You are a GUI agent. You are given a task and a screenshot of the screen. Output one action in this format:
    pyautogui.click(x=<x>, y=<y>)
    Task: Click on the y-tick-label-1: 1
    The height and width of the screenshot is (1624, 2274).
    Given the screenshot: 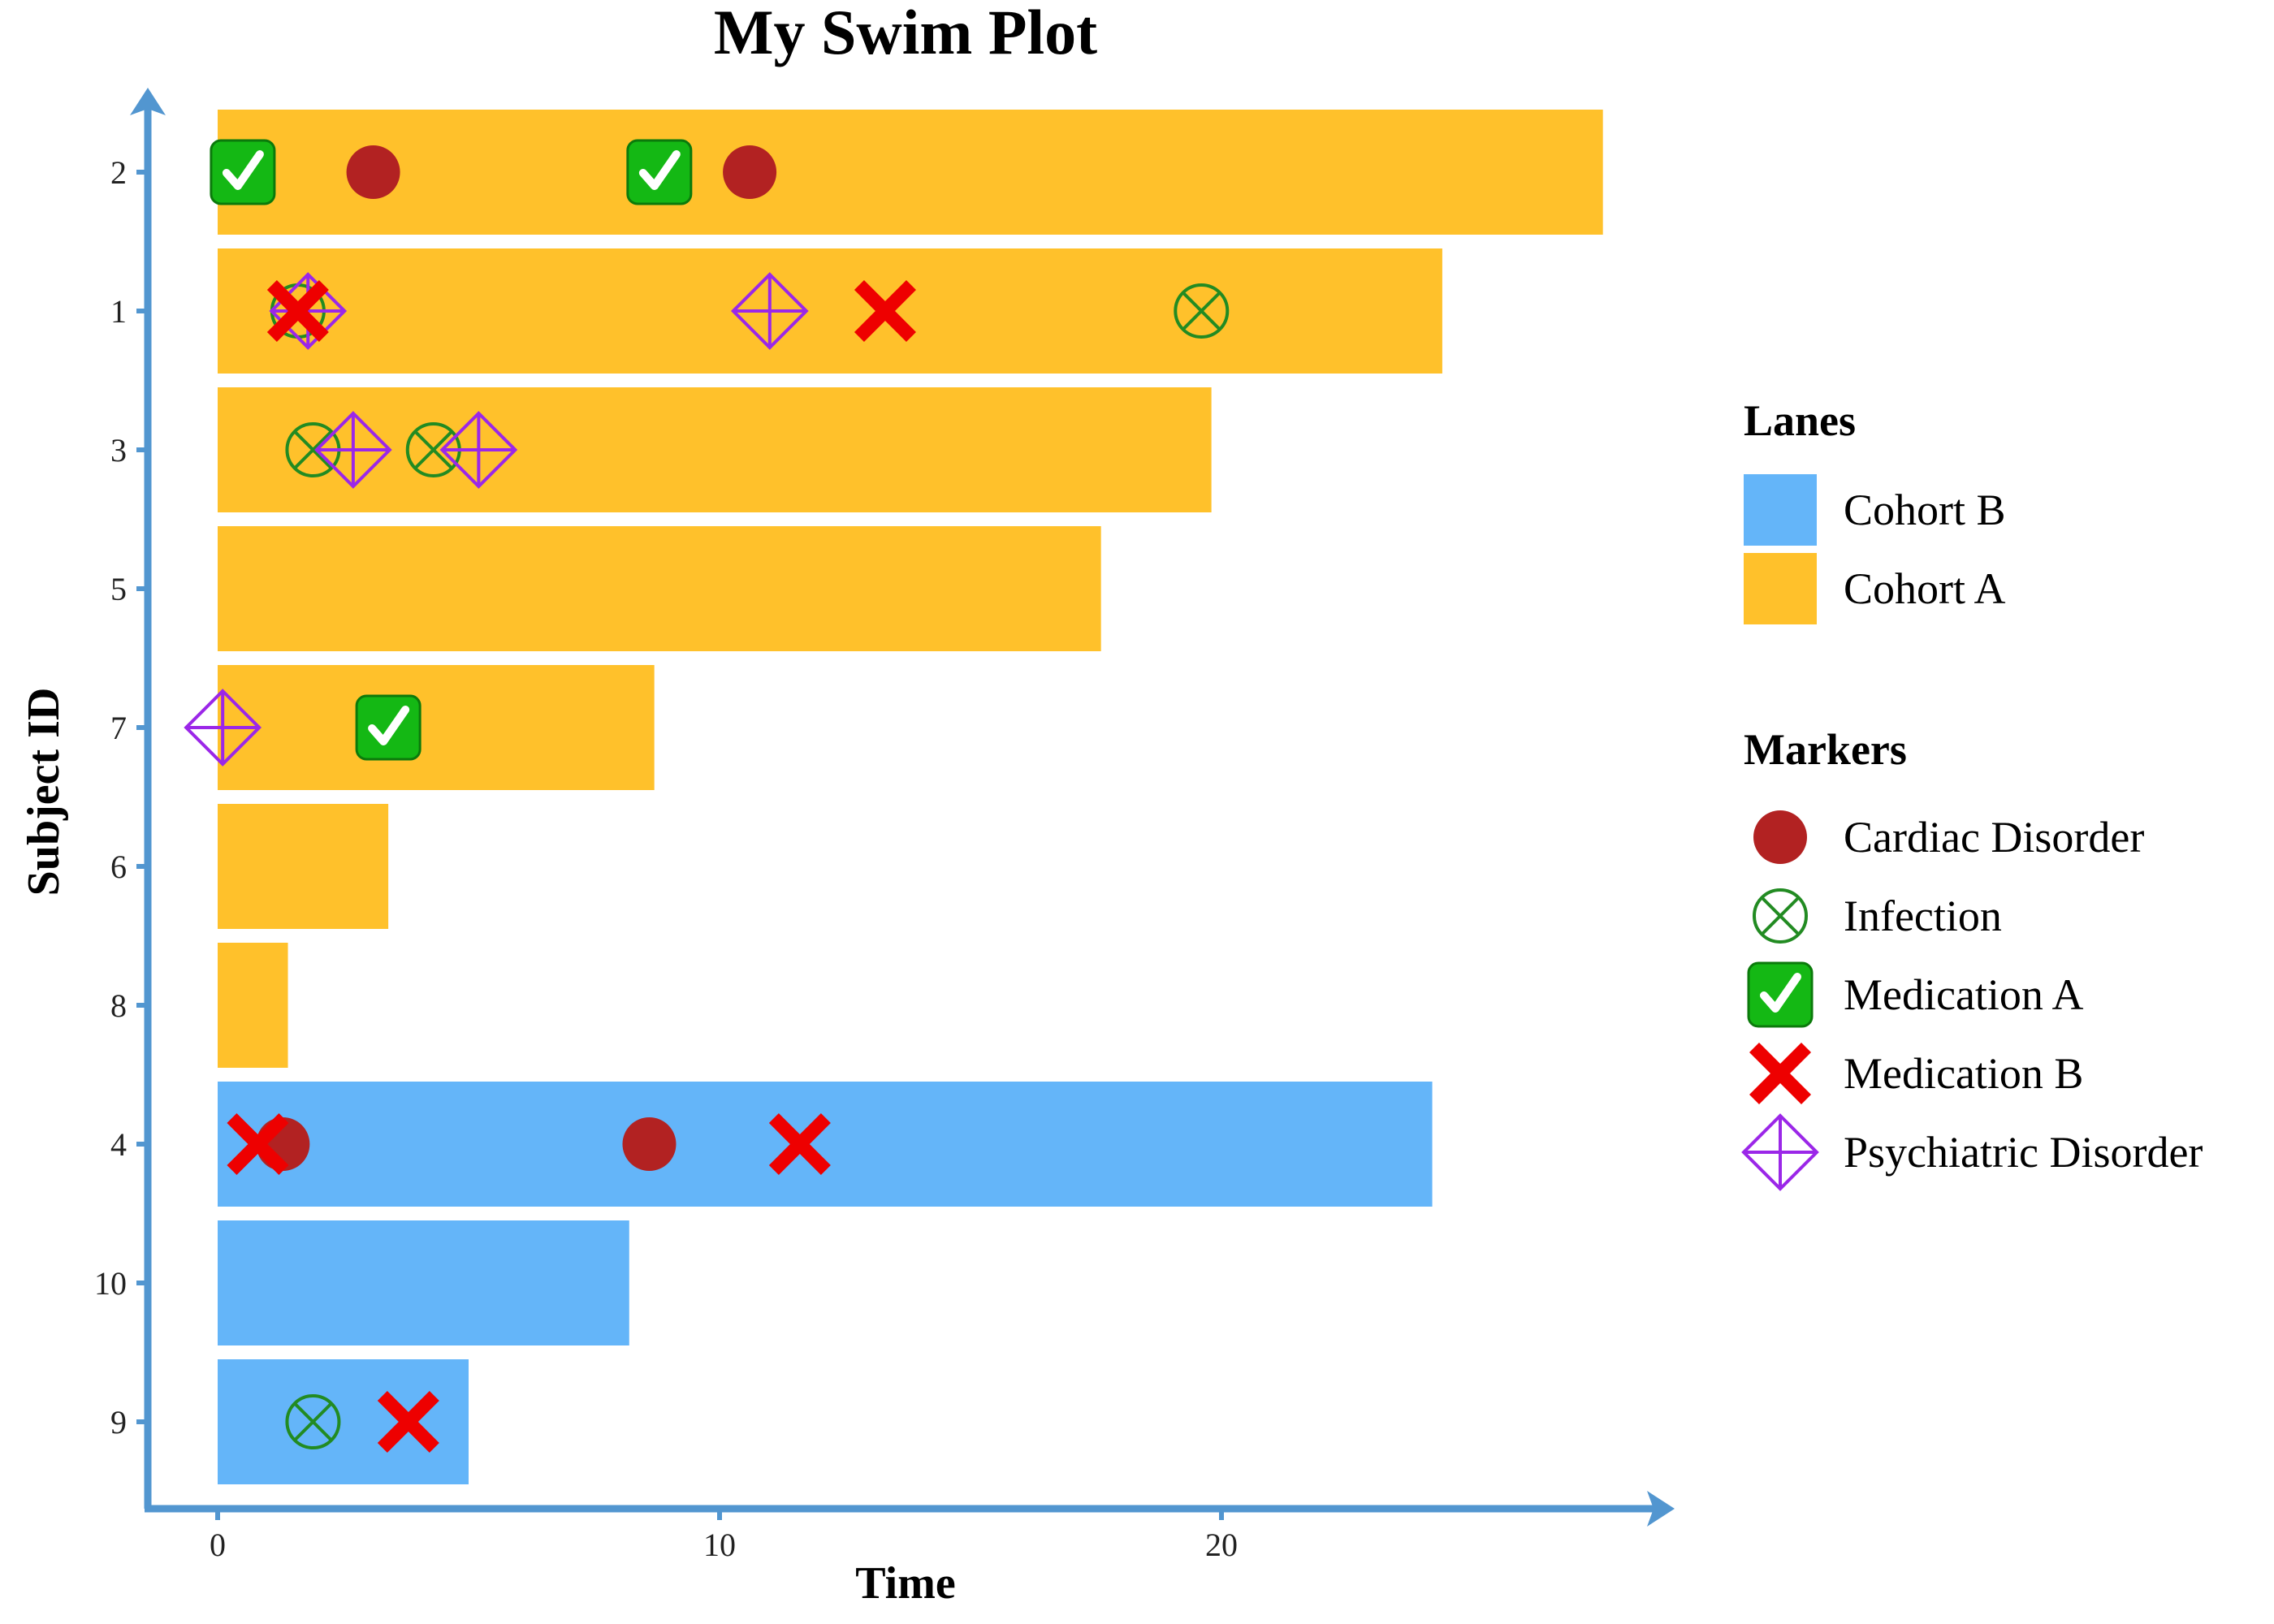 What is the action you would take?
    pyautogui.click(x=119, y=312)
    